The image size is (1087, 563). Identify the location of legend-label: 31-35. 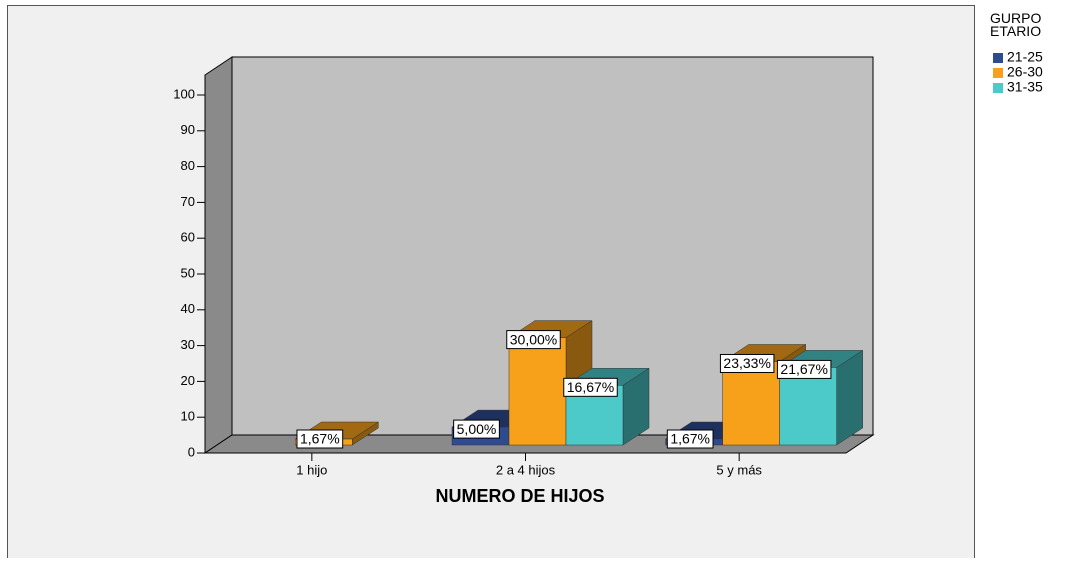
(1025, 87).